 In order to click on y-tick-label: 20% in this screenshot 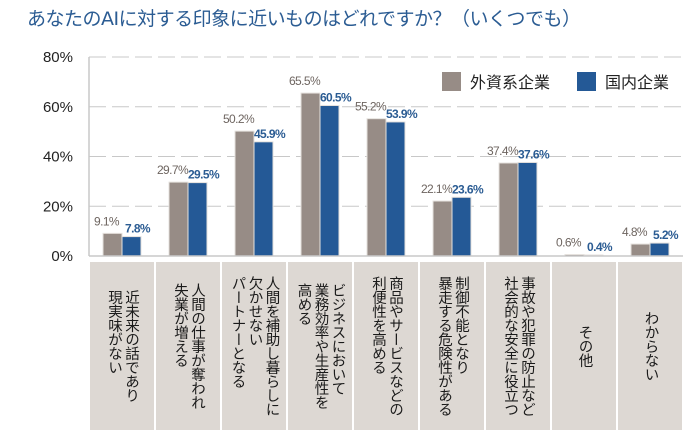, I will do `click(58, 206)`.